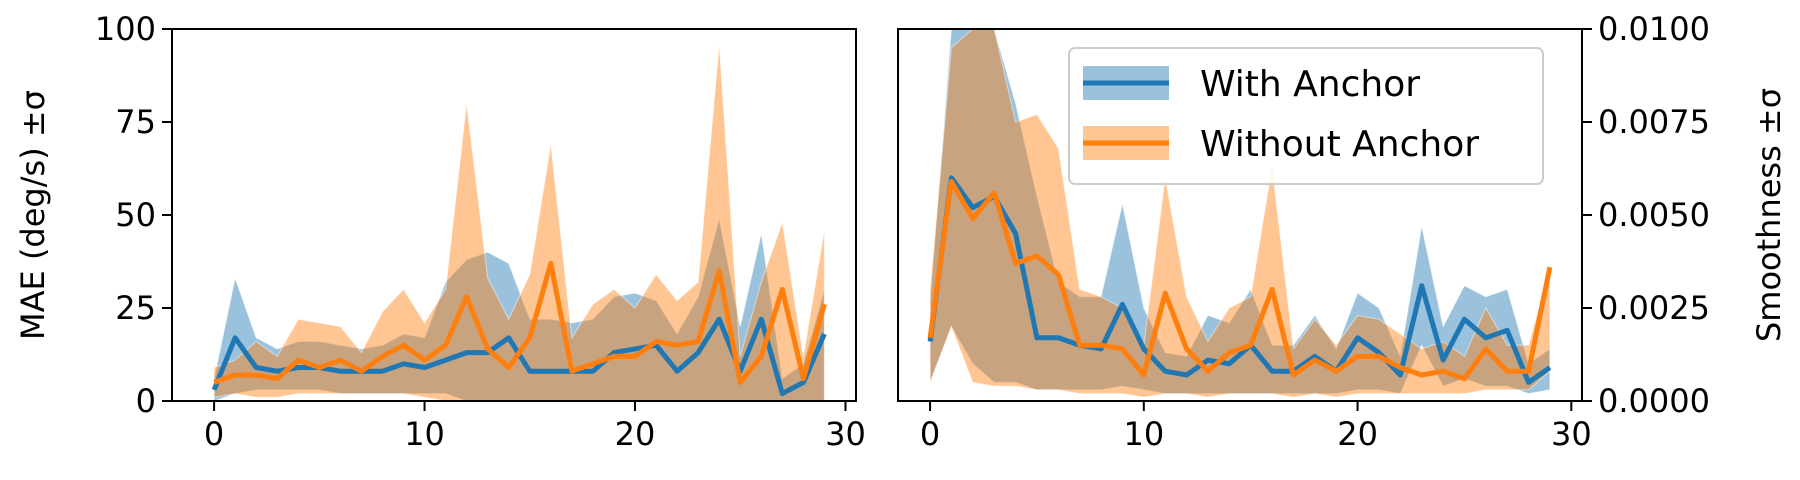 The height and width of the screenshot is (480, 1800). I want to click on legend-frame, so click(1306, 116).